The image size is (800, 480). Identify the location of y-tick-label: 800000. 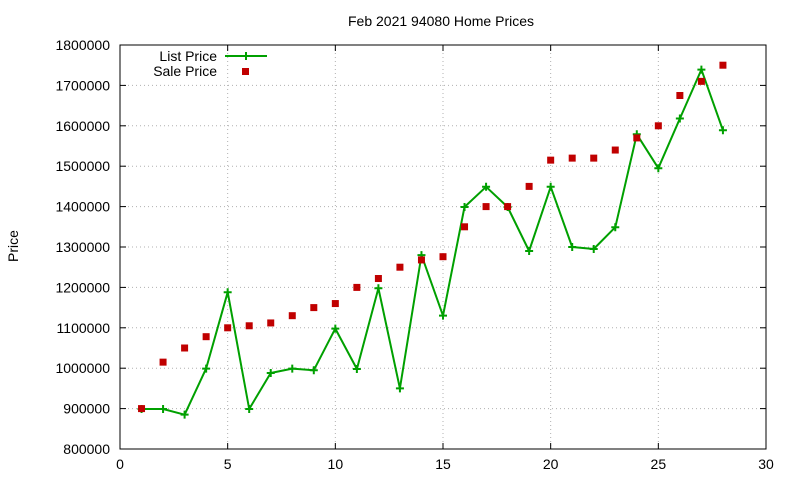
(86, 449).